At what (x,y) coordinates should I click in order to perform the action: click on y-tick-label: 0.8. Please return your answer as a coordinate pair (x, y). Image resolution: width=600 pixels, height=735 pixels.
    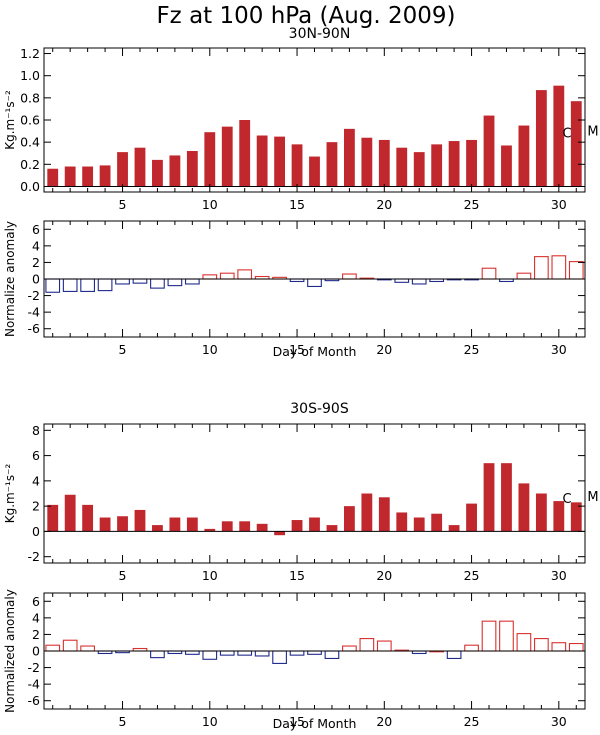
    Looking at the image, I should click on (30, 97).